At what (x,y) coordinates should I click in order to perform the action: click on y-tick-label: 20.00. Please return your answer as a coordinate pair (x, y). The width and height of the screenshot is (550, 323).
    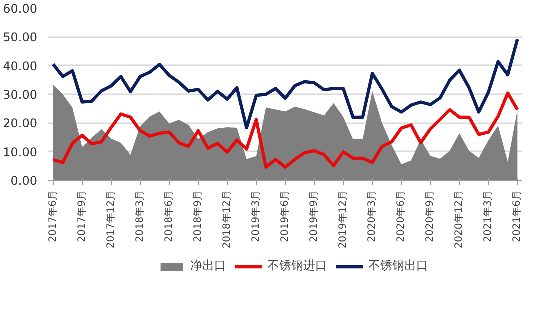
    Looking at the image, I should click on (20, 123).